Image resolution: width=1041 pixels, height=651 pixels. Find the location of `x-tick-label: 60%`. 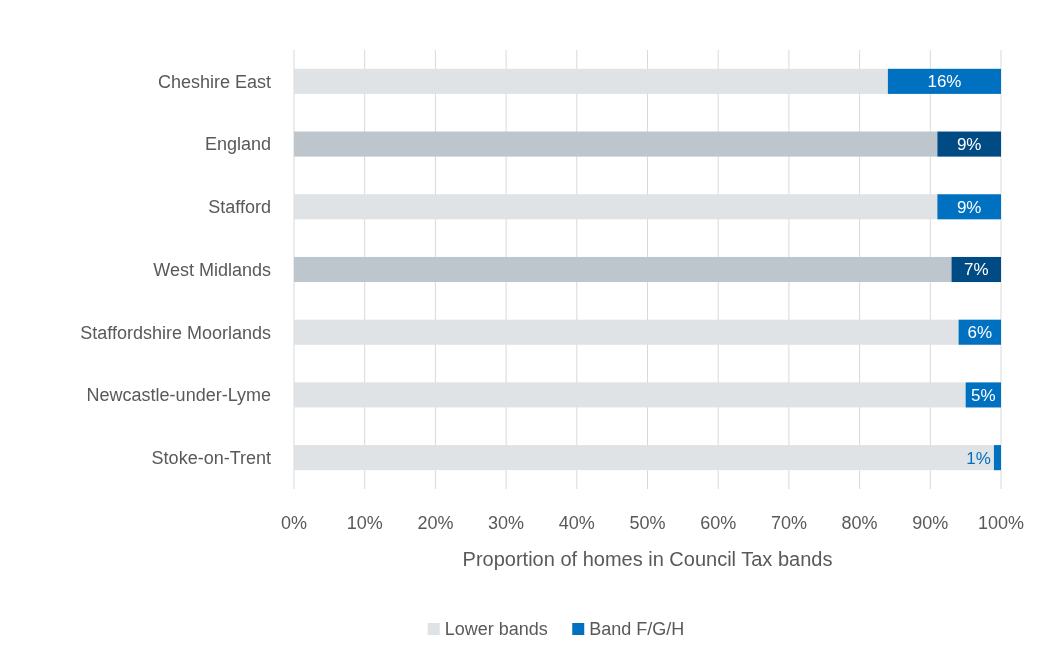

x-tick-label: 60% is located at coordinates (718, 523).